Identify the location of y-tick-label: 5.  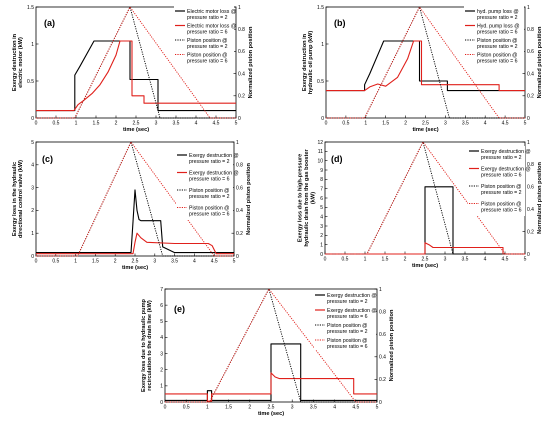
(161, 322).